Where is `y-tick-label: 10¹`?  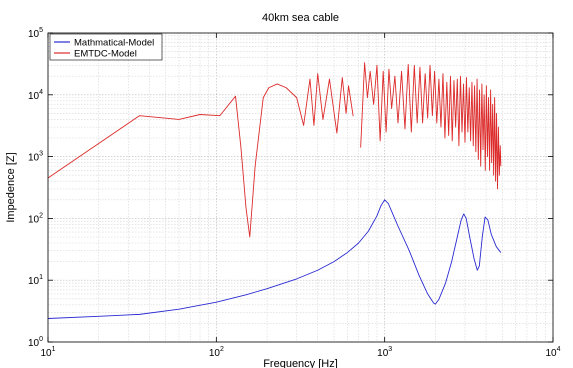 y-tick-label: 10¹ is located at coordinates (35, 280).